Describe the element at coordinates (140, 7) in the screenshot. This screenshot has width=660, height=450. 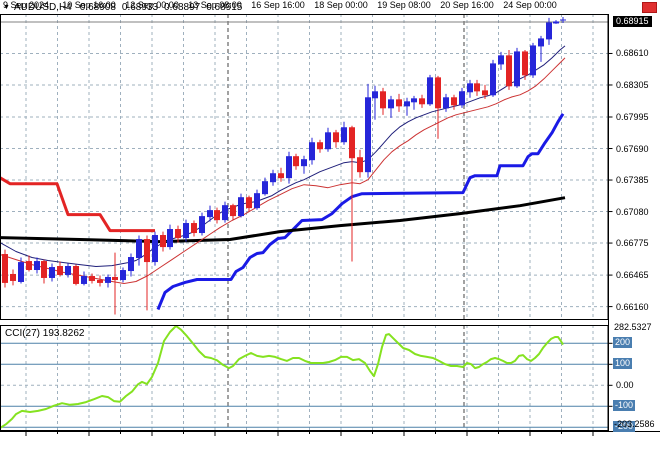
I see `high-quote: 0.68933` at that location.